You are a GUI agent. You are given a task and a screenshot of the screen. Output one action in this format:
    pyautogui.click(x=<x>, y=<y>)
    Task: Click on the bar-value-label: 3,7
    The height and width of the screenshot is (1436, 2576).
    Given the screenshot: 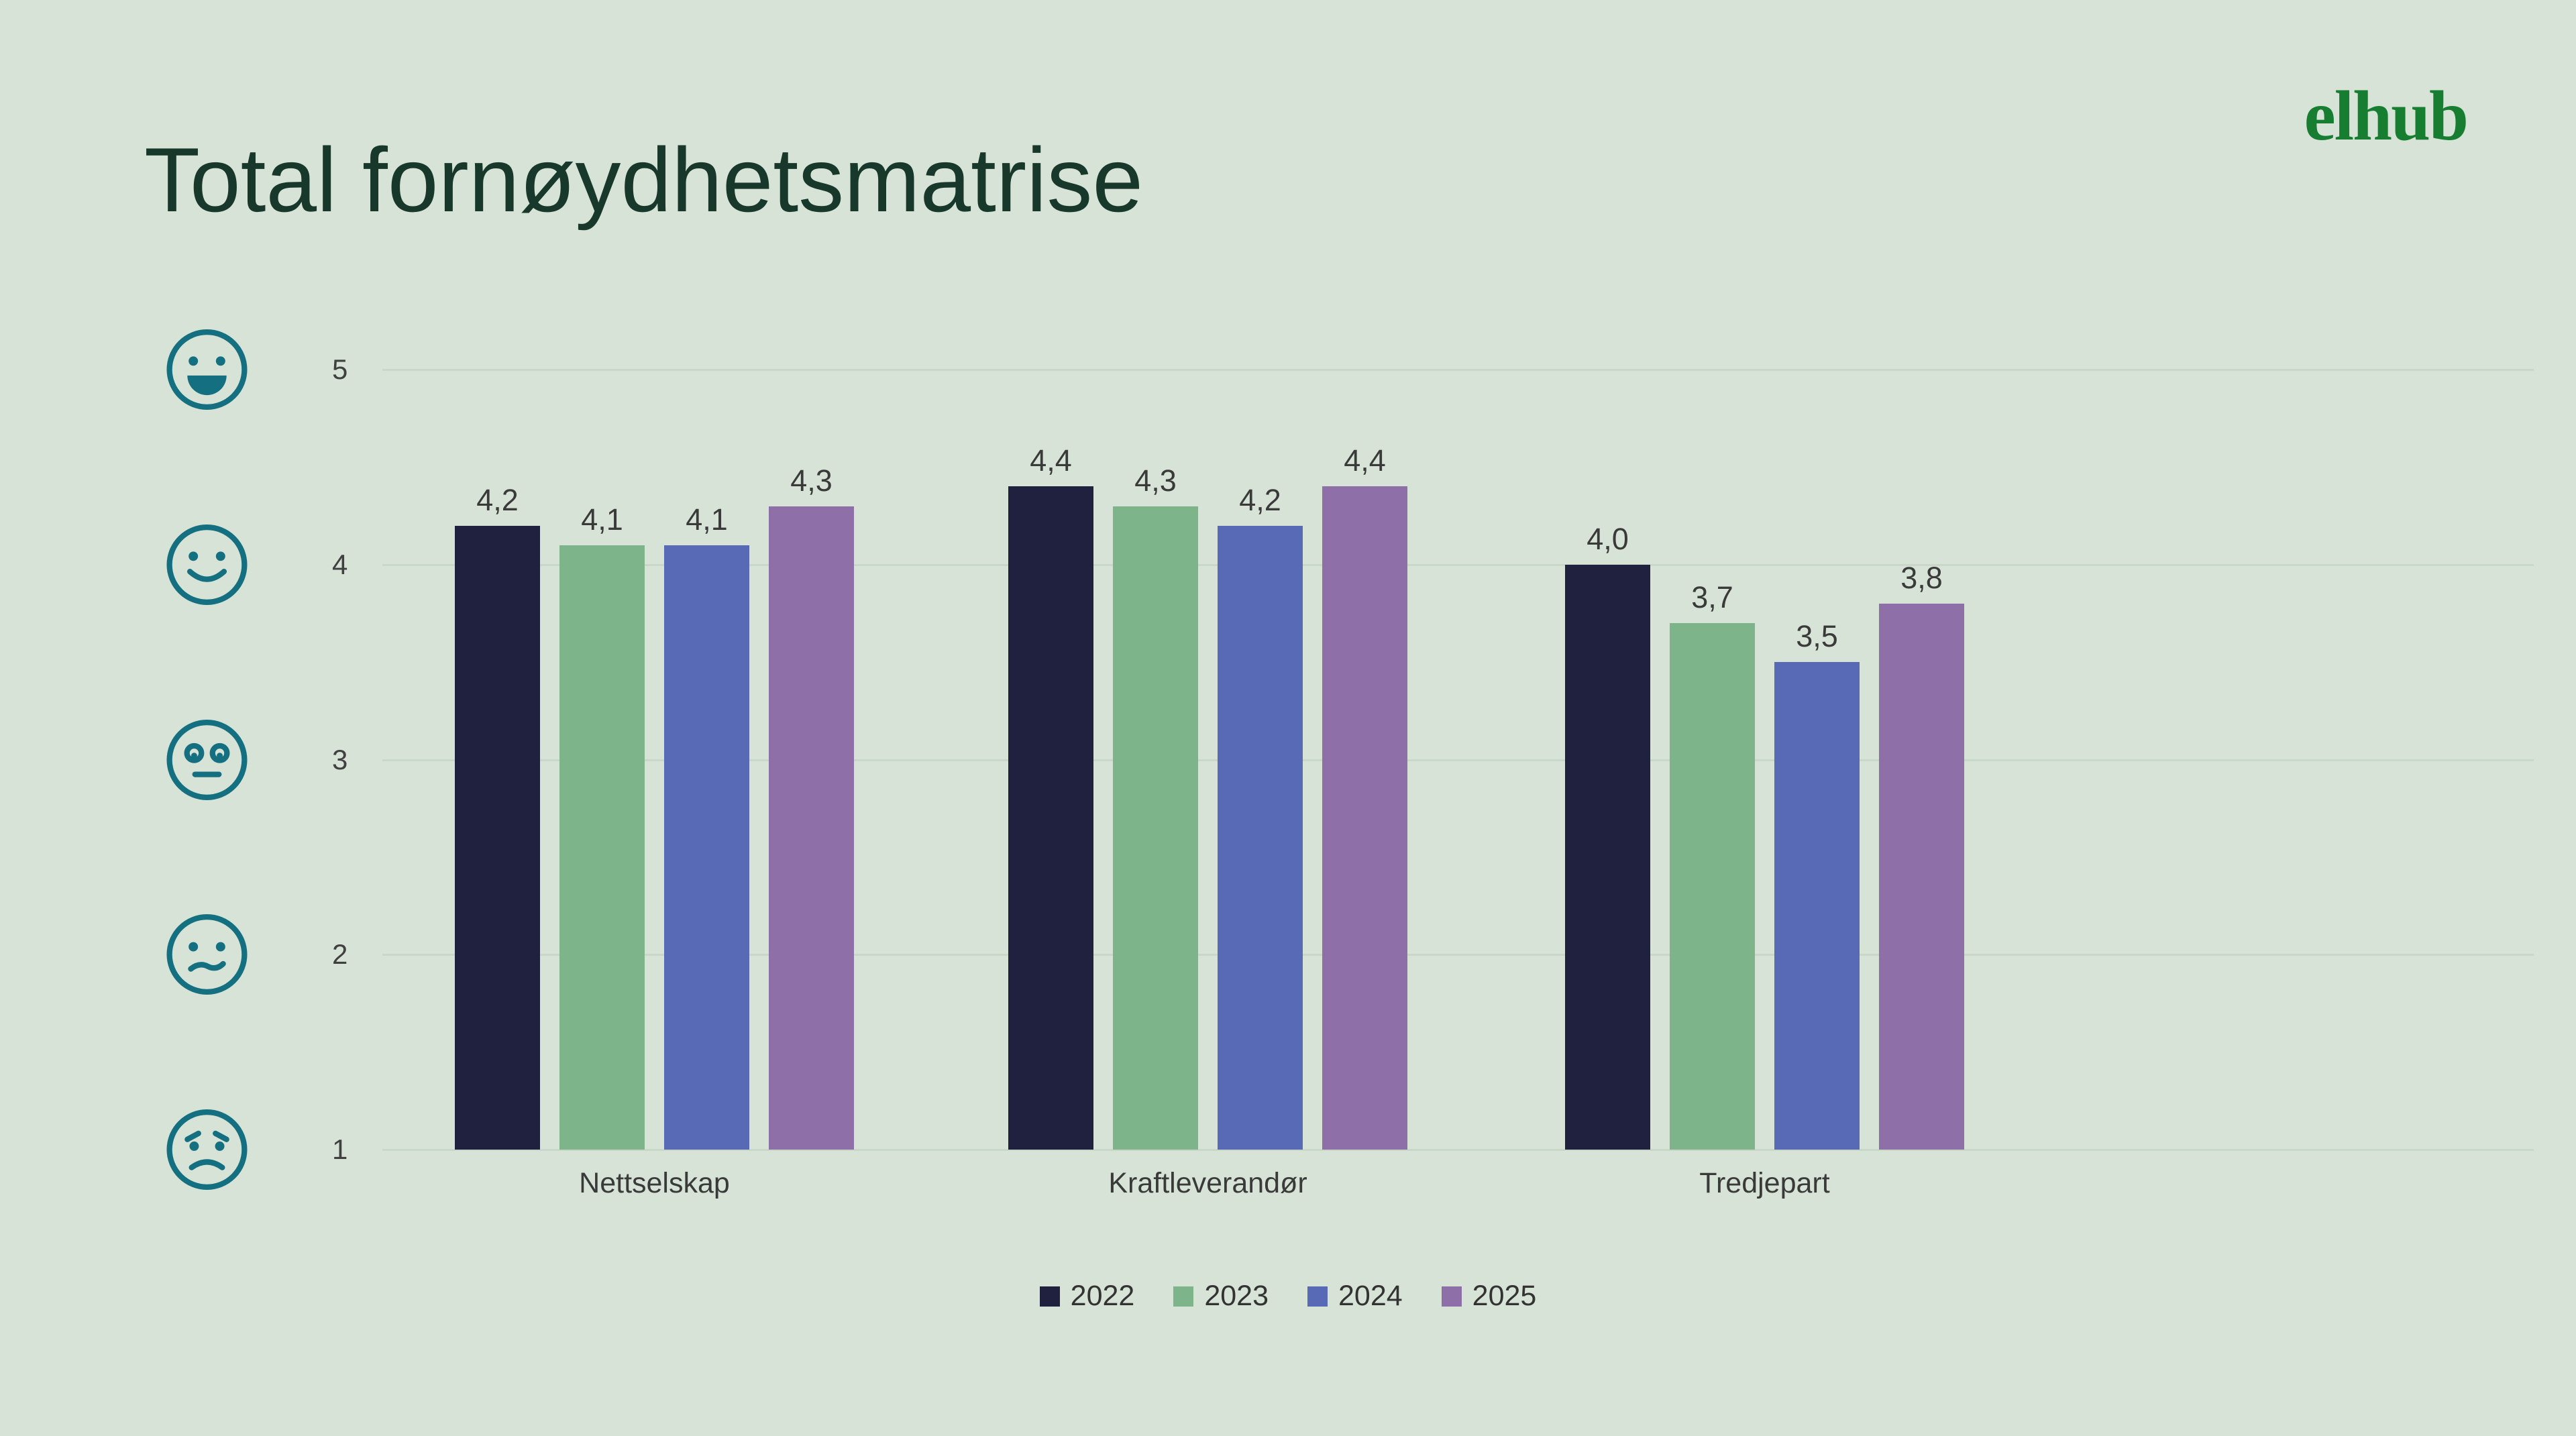 What is the action you would take?
    pyautogui.click(x=1712, y=597)
    